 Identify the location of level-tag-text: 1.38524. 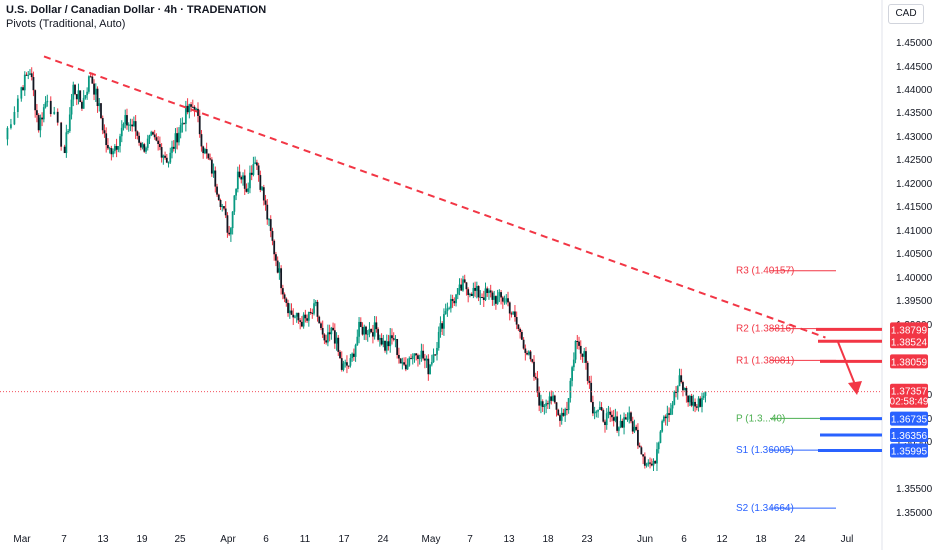
(909, 342).